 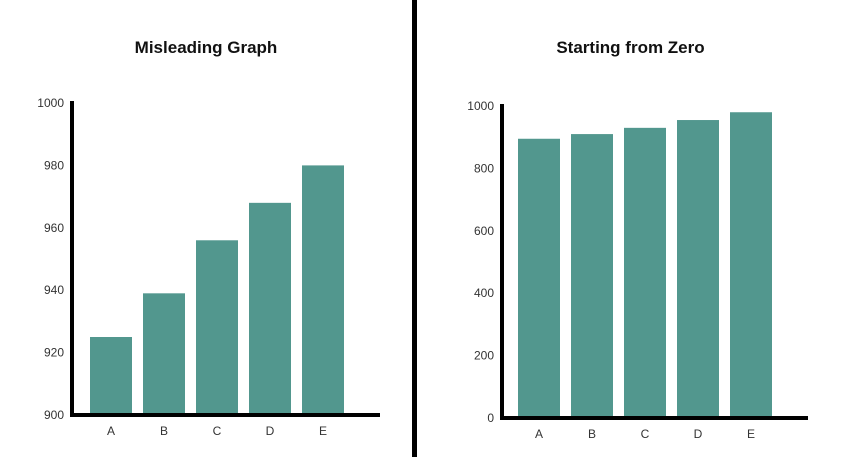 What do you see at coordinates (630, 47) in the screenshot?
I see `chart-title: Starting from Zero` at bounding box center [630, 47].